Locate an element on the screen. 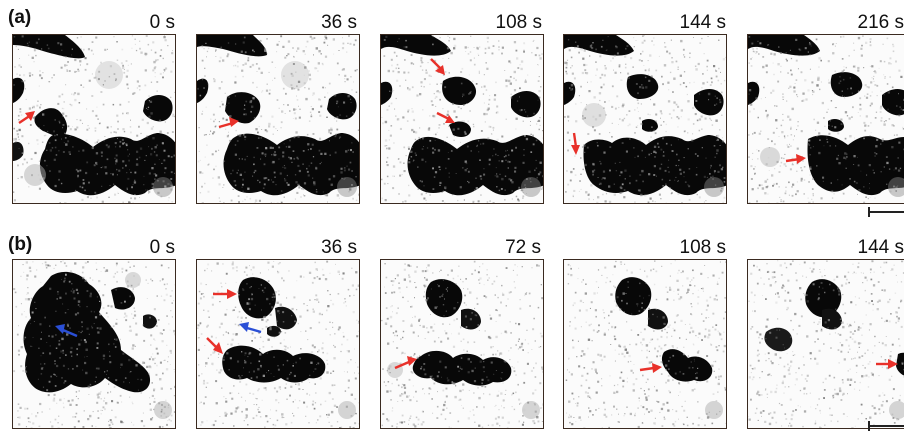 This screenshot has width=904, height=435. time-label-b-3: 72 s is located at coordinates (523, 247).